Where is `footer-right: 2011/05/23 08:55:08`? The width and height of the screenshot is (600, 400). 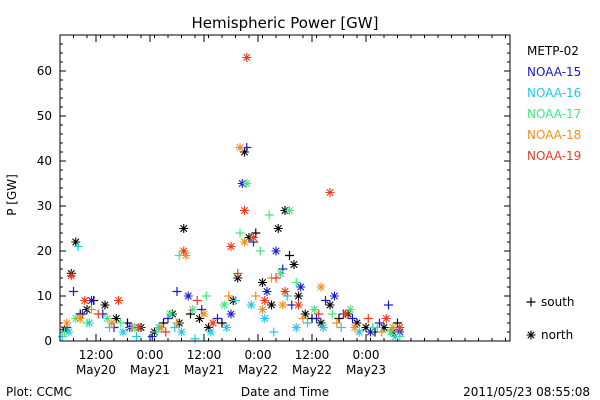 footer-right: 2011/05/23 08:55:08 is located at coordinates (526, 392).